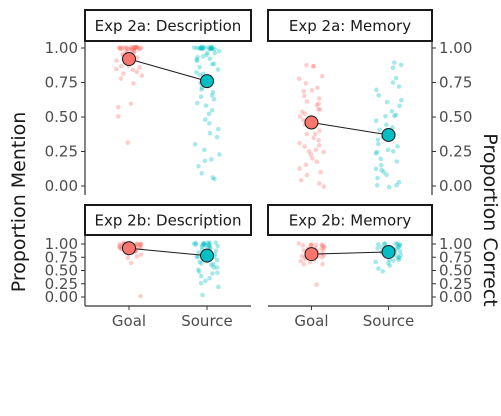  I want to click on y-tick-label: 0.25, so click(455, 284).